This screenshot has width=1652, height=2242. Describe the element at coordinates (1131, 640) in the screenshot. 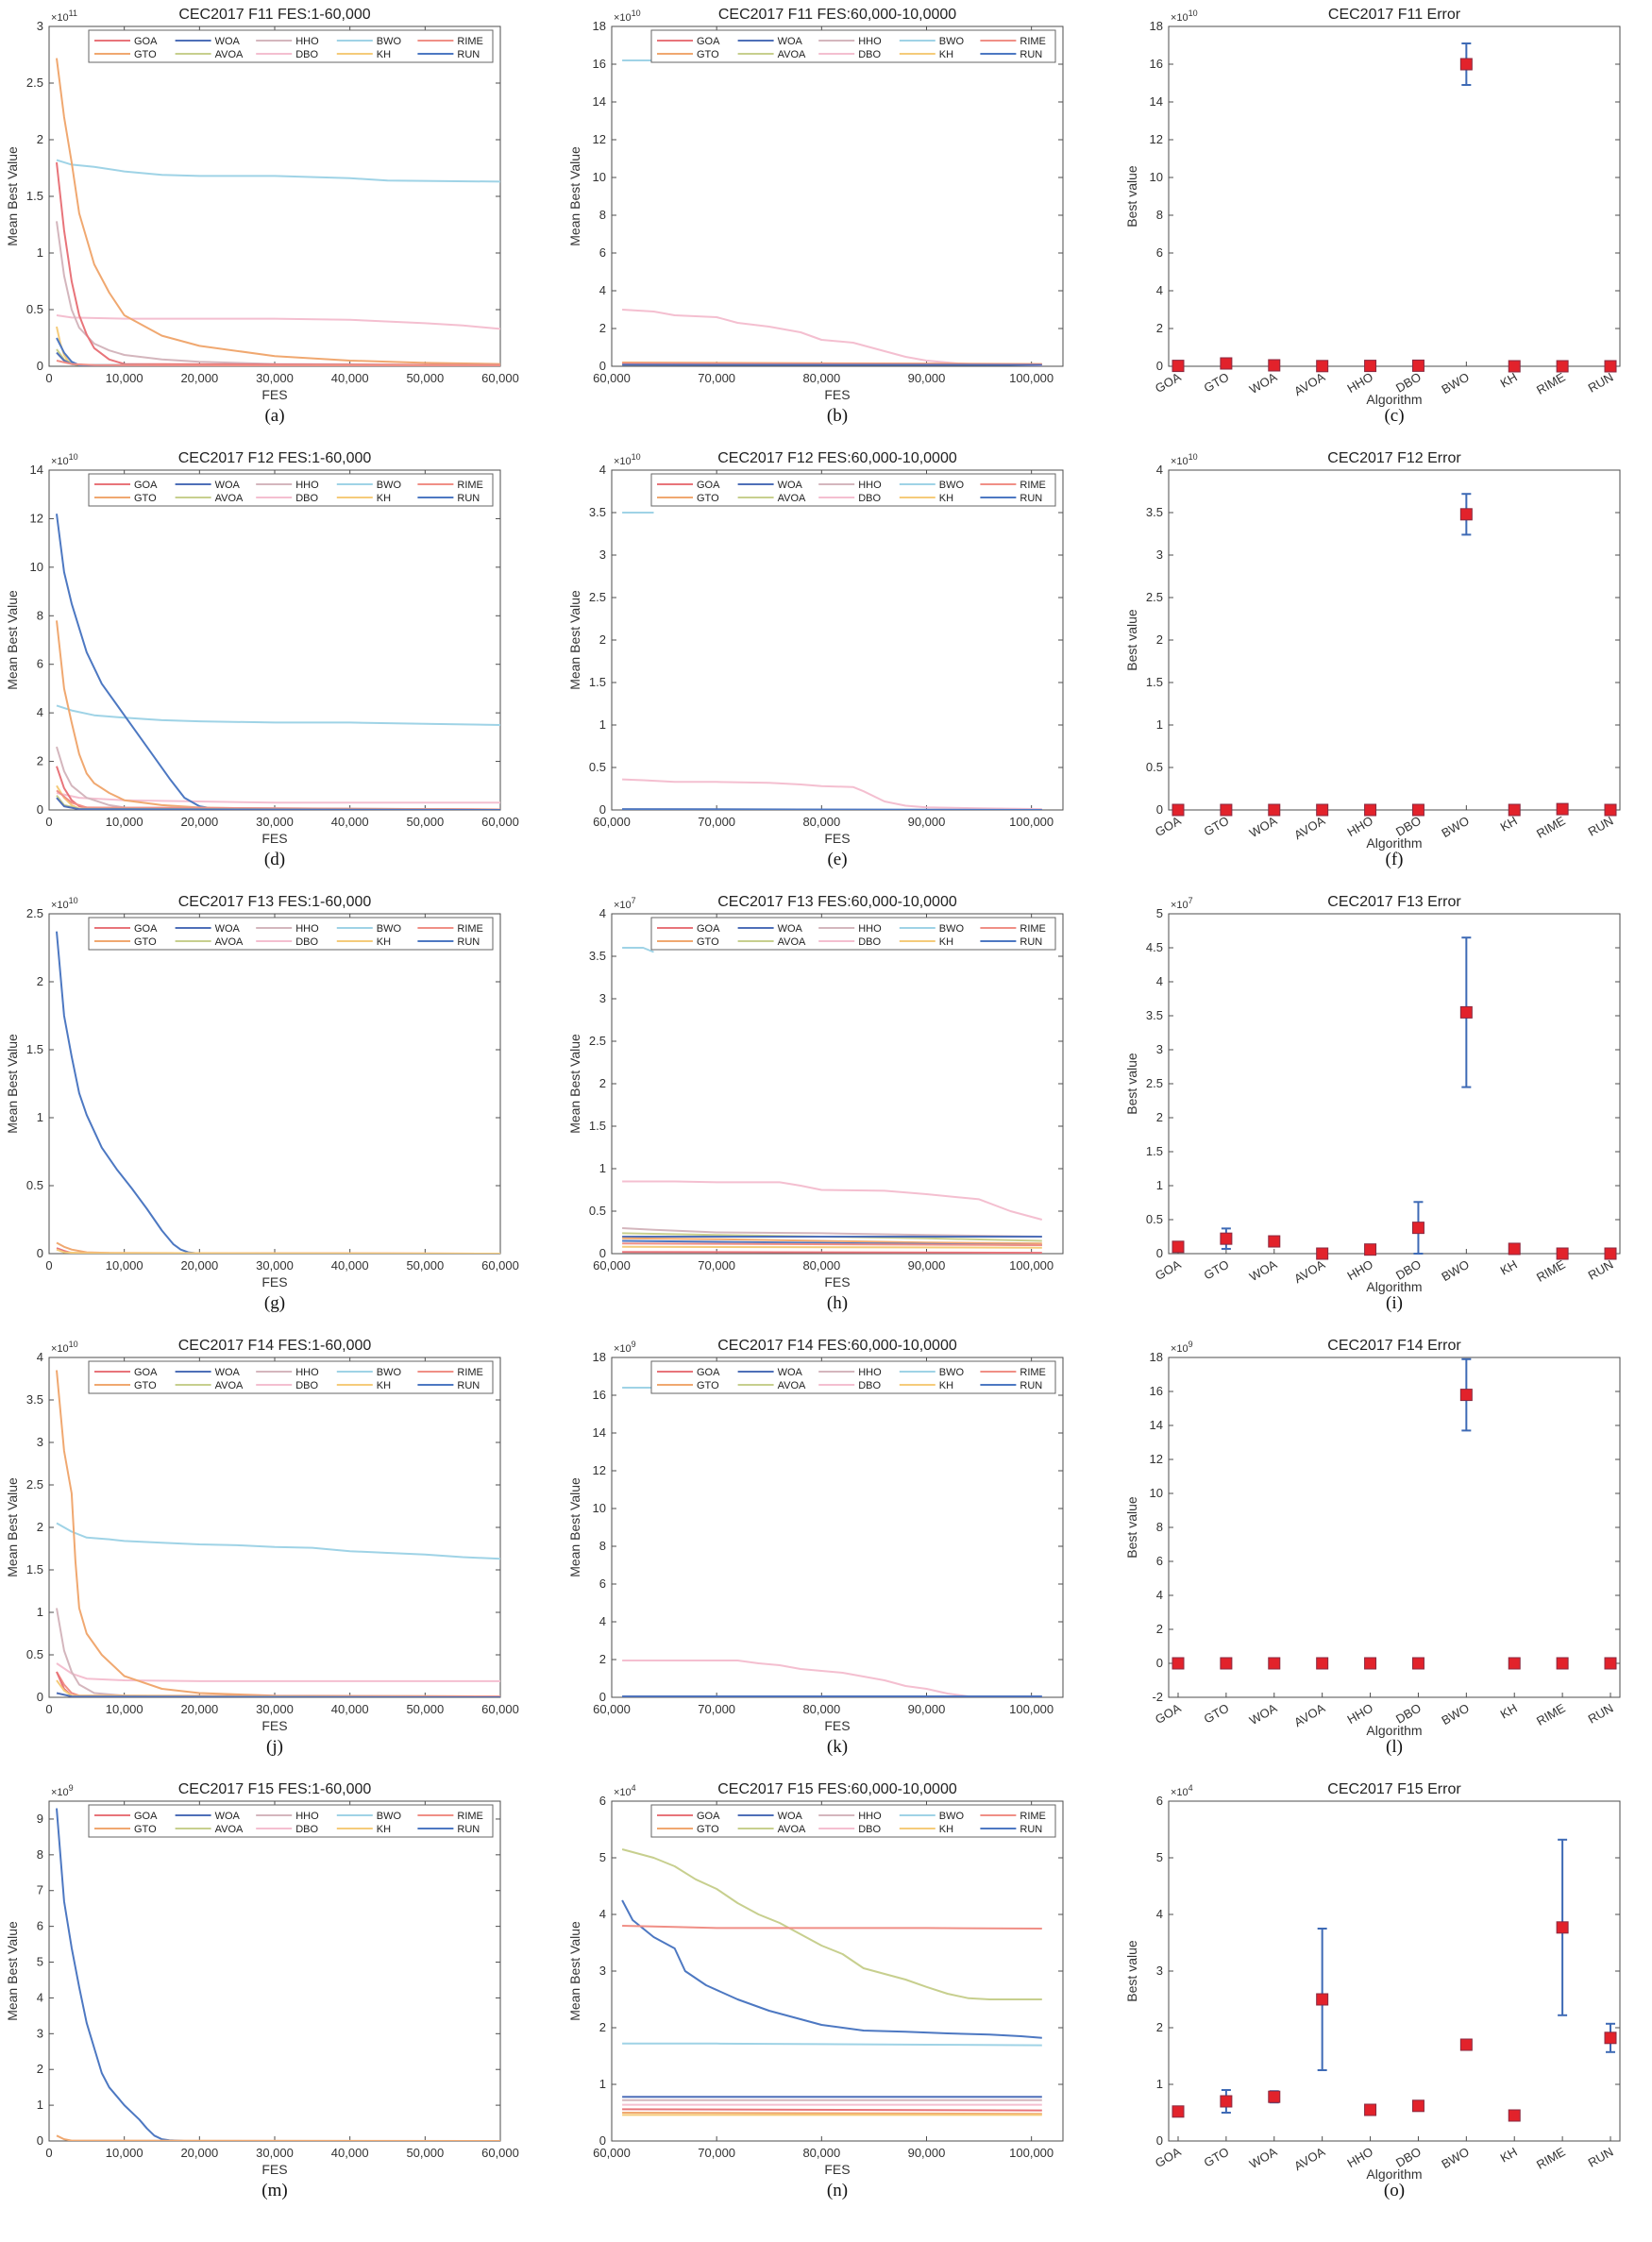

I see `y-axis-label: Best value` at that location.